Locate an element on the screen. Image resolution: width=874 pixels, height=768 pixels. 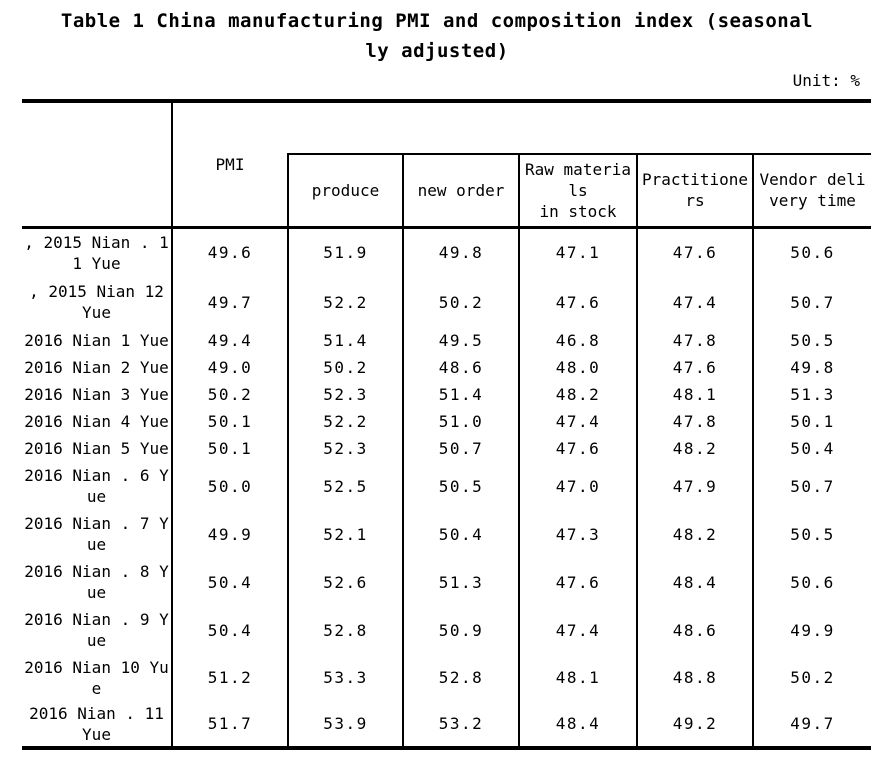
column-header-produce: produce is located at coordinates (345, 191).